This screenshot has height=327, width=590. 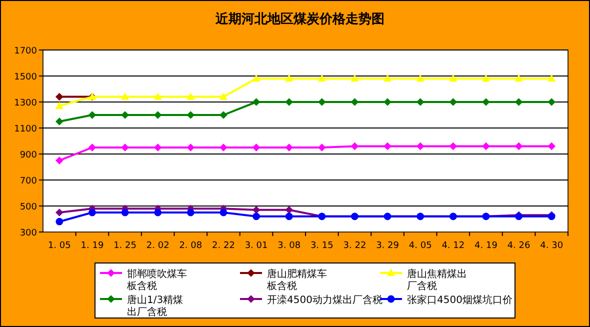 What do you see at coordinates (92, 246) in the screenshot?
I see `x-tick-label: 1. 19` at bounding box center [92, 246].